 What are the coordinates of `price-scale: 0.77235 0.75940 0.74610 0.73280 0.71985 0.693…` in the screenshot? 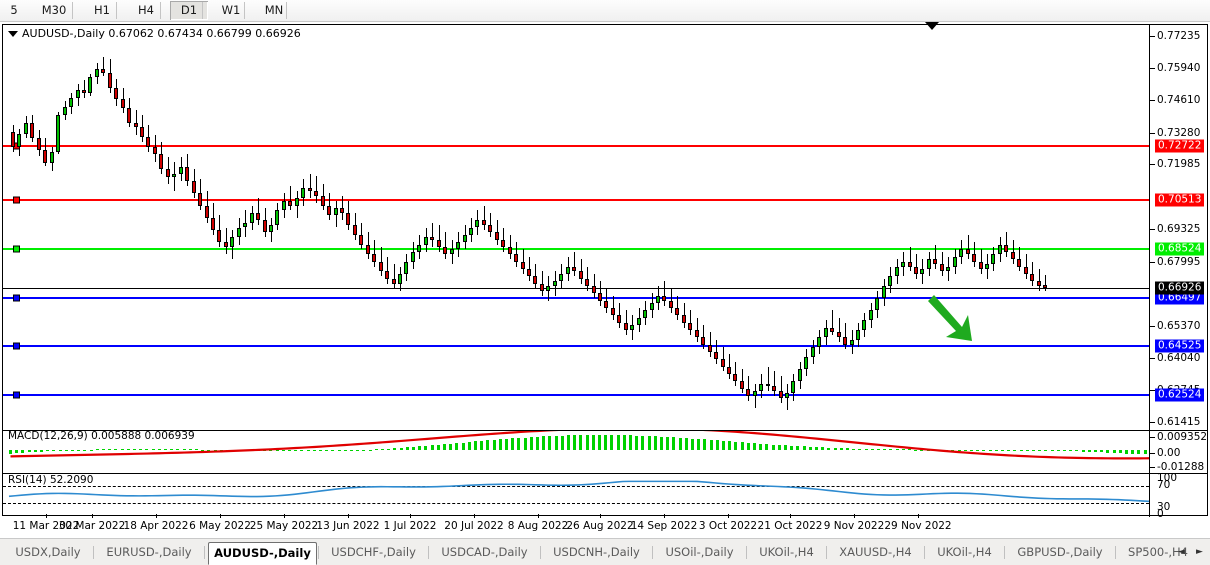 It's located at (1179, 272).